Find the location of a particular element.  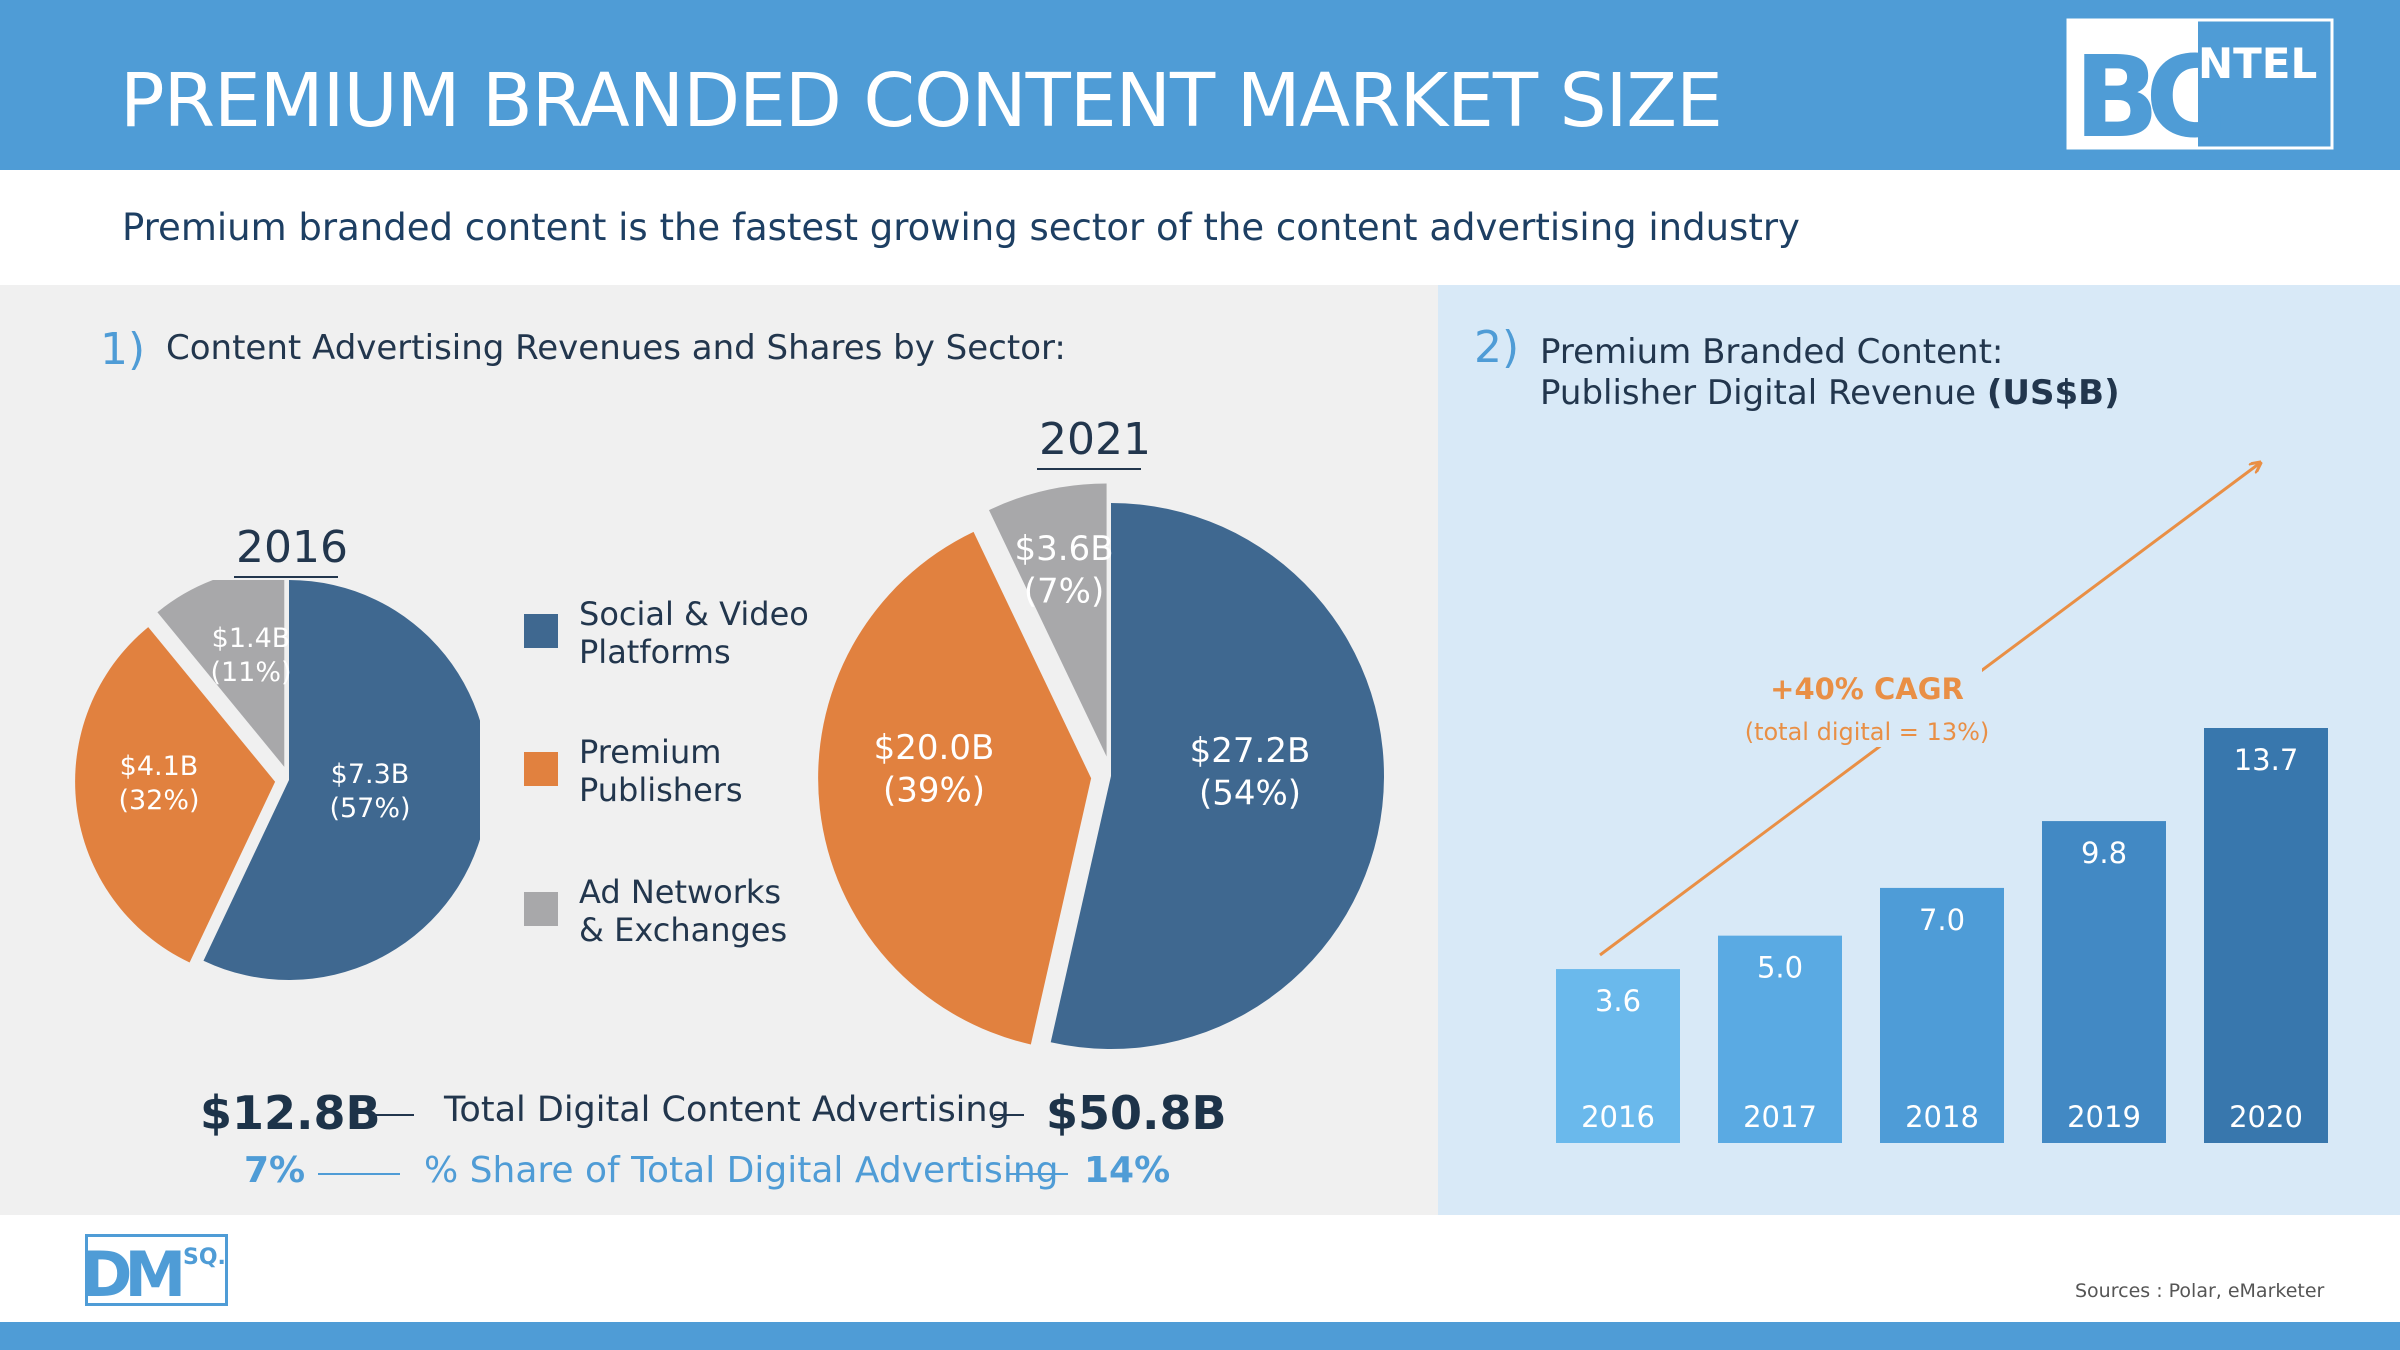

section-2-unit: (US$B) is located at coordinates (2053, 393).